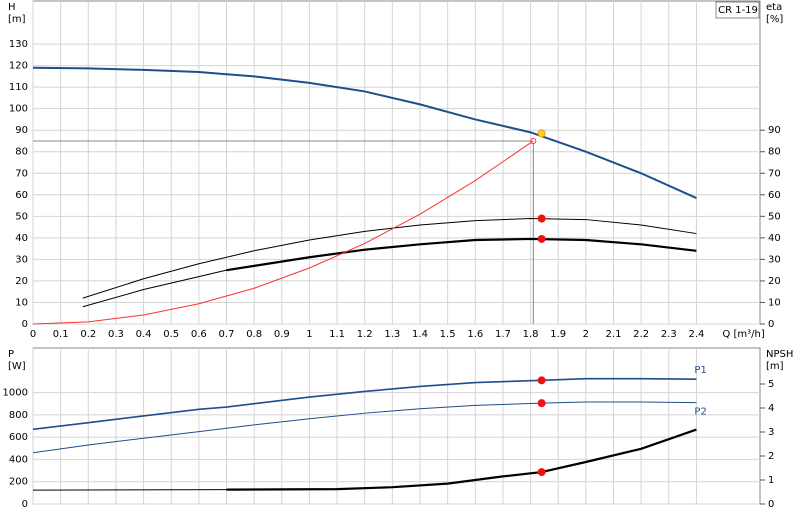  I want to click on y-tick-label: 200, so click(18, 482).